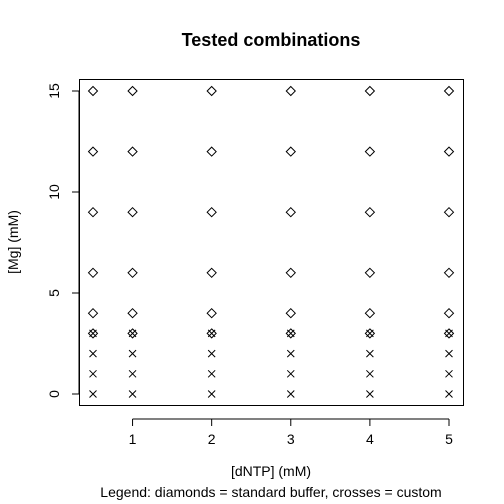  Describe the element at coordinates (63, 240) in the screenshot. I see `y-axis: 0 5 10 15` at that location.